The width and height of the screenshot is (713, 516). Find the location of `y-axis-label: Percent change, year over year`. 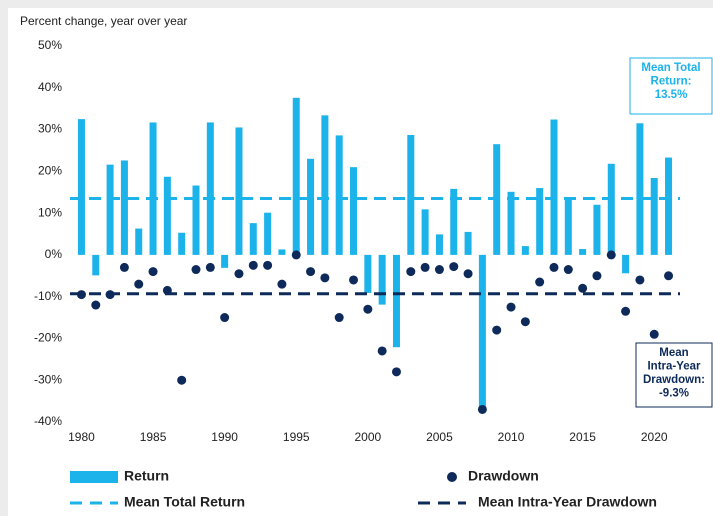

y-axis-label: Percent change, year over year is located at coordinates (103, 21).